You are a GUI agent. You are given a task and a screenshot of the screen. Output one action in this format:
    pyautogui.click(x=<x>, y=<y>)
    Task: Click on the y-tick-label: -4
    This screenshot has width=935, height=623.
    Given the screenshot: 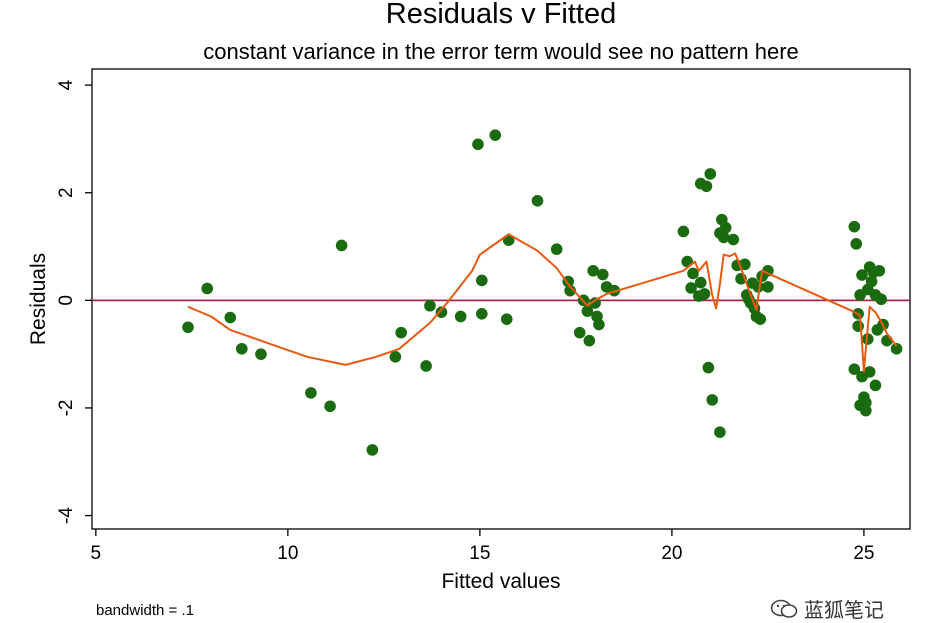 What is the action you would take?
    pyautogui.click(x=66, y=515)
    